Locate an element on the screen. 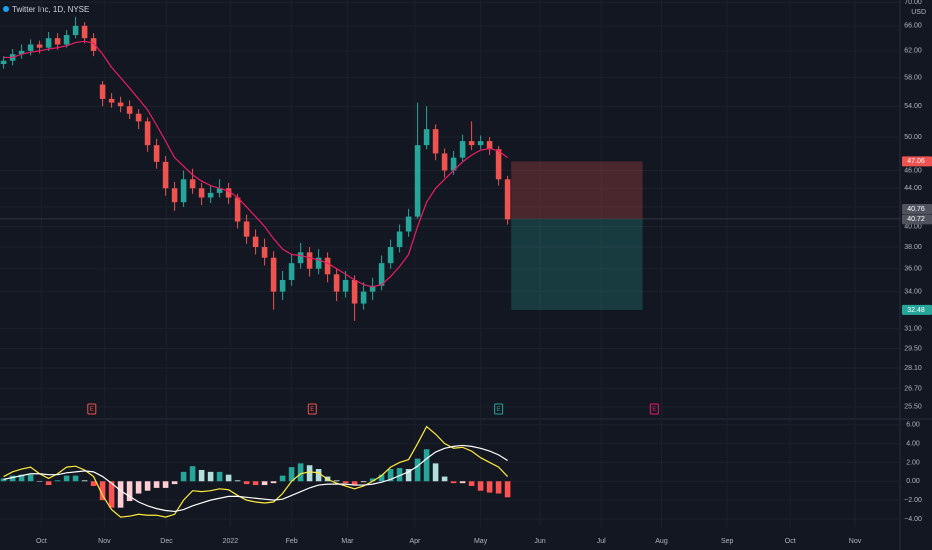  y-tick-label: 44.00 is located at coordinates (913, 188).